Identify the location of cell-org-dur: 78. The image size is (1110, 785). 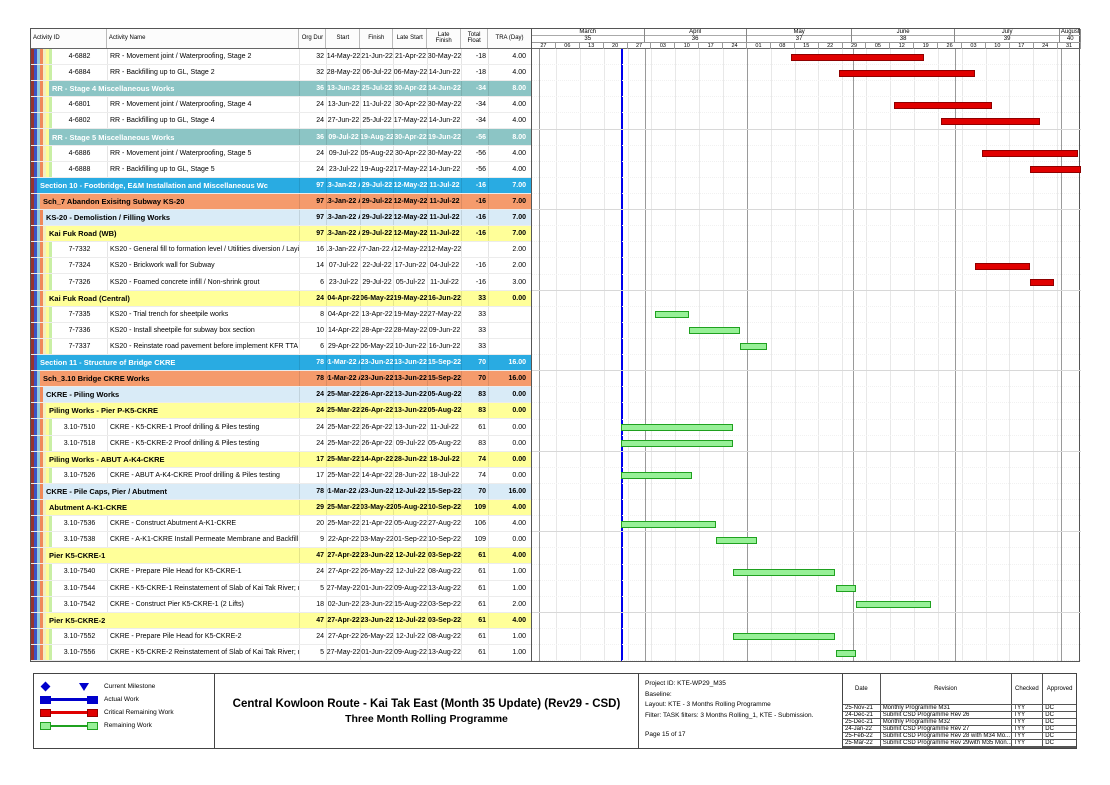
(312, 363).